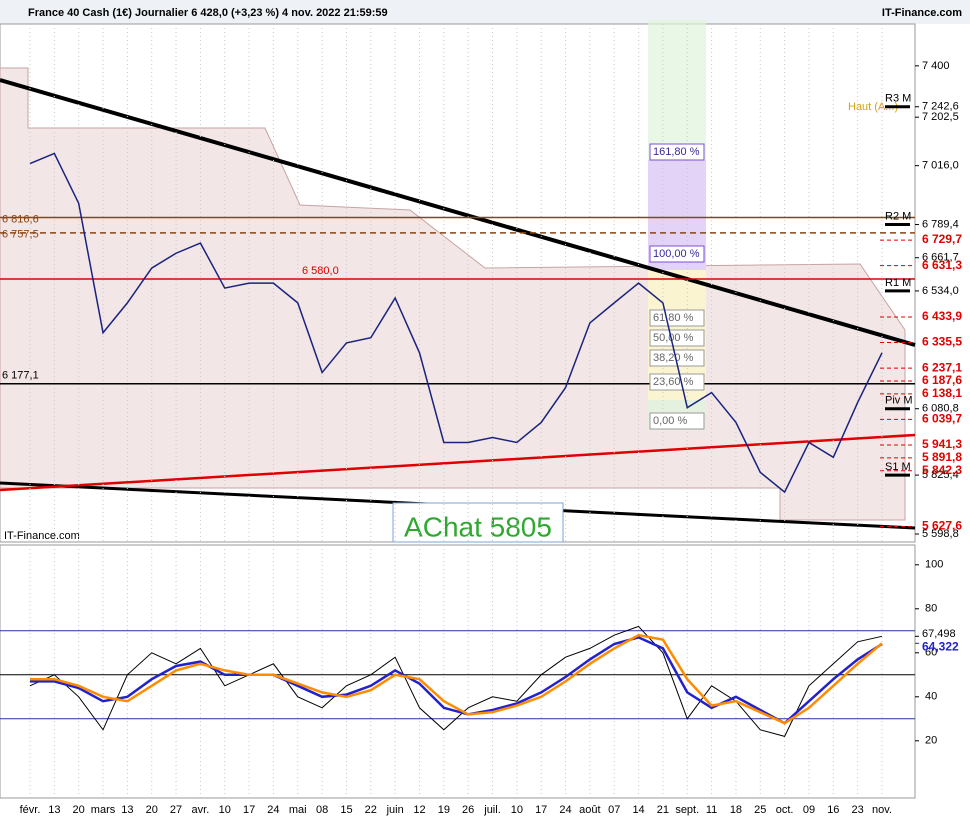 Image resolution: width=970 pixels, height=820 pixels. What do you see at coordinates (898, 283) in the screenshot?
I see `pivot-label: R1 M` at bounding box center [898, 283].